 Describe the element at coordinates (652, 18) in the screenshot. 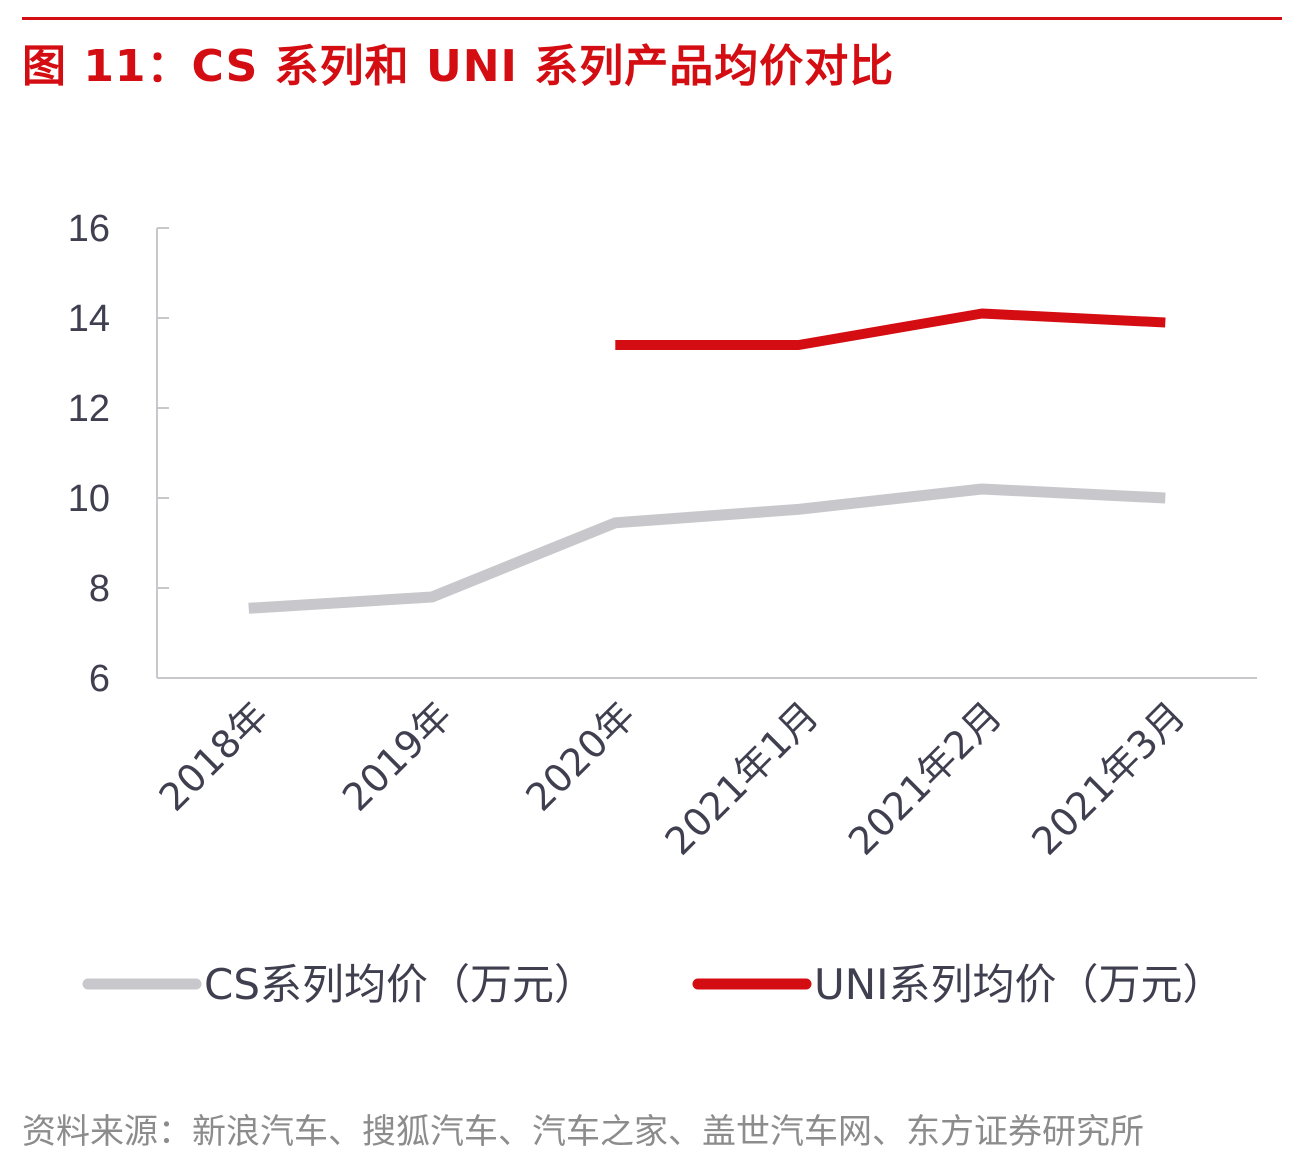

I see `top-rule` at that location.